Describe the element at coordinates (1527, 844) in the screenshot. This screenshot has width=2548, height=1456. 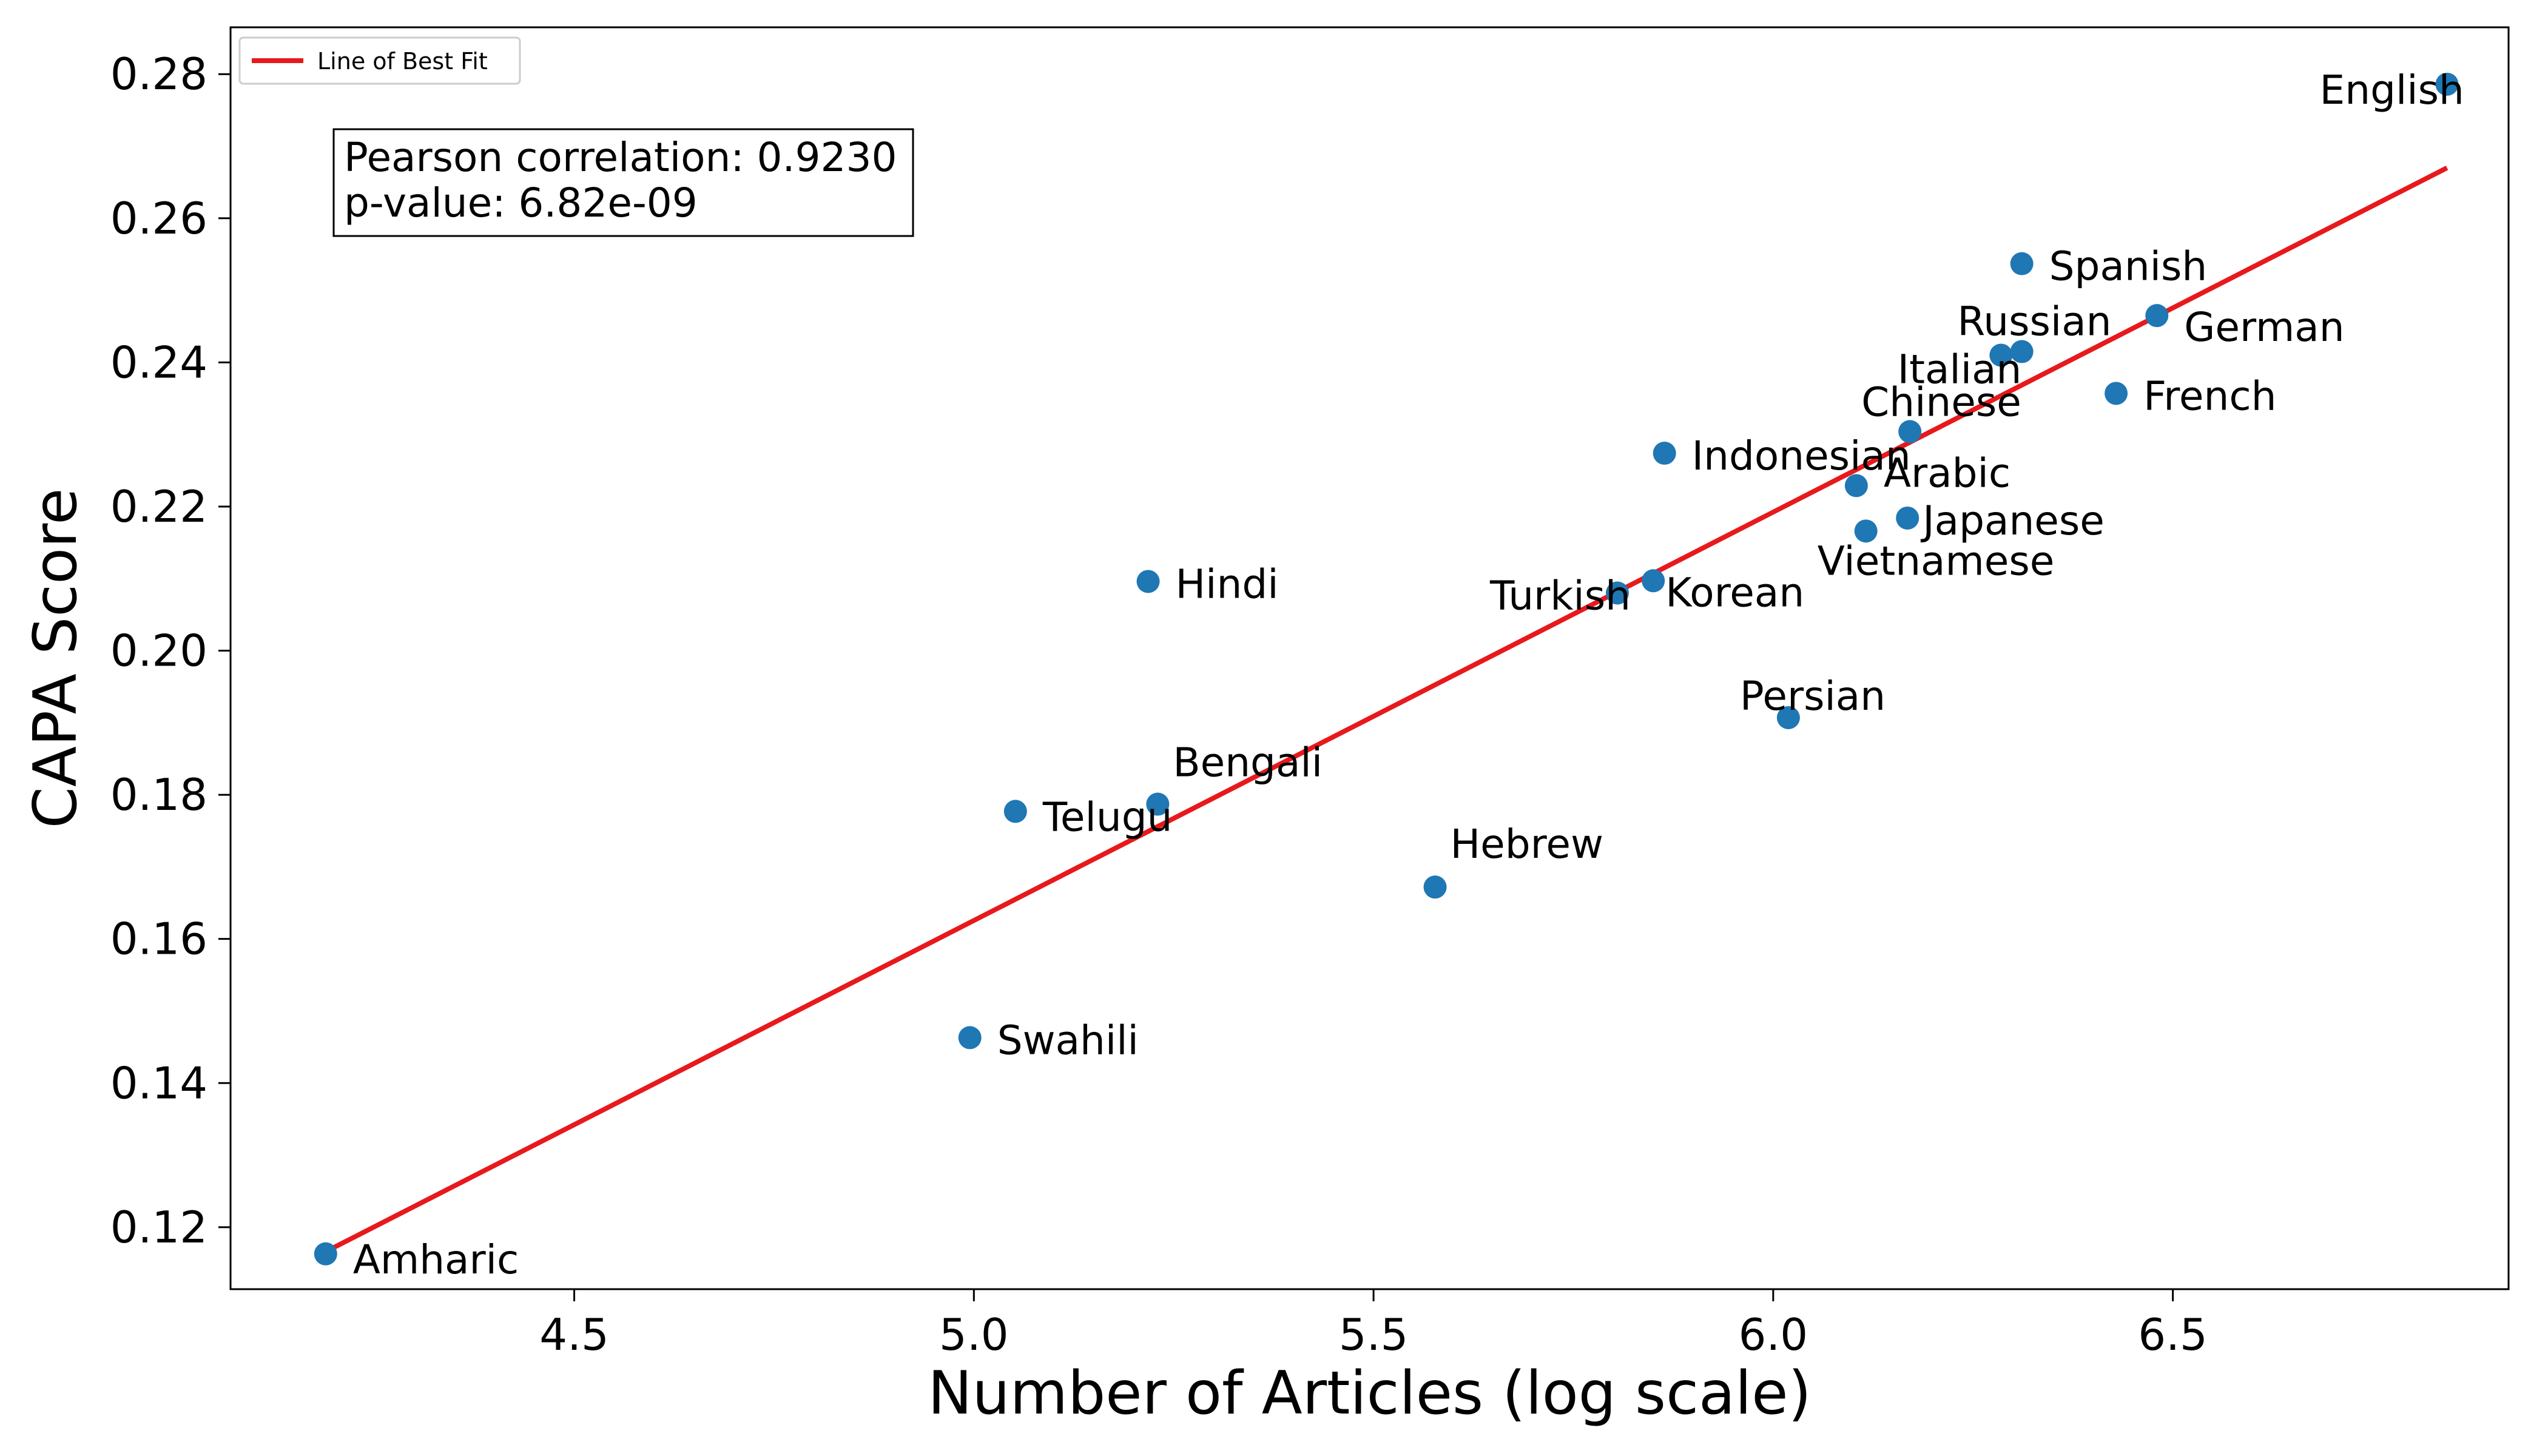
I see `point-label-hebrew: Hebrew` at that location.